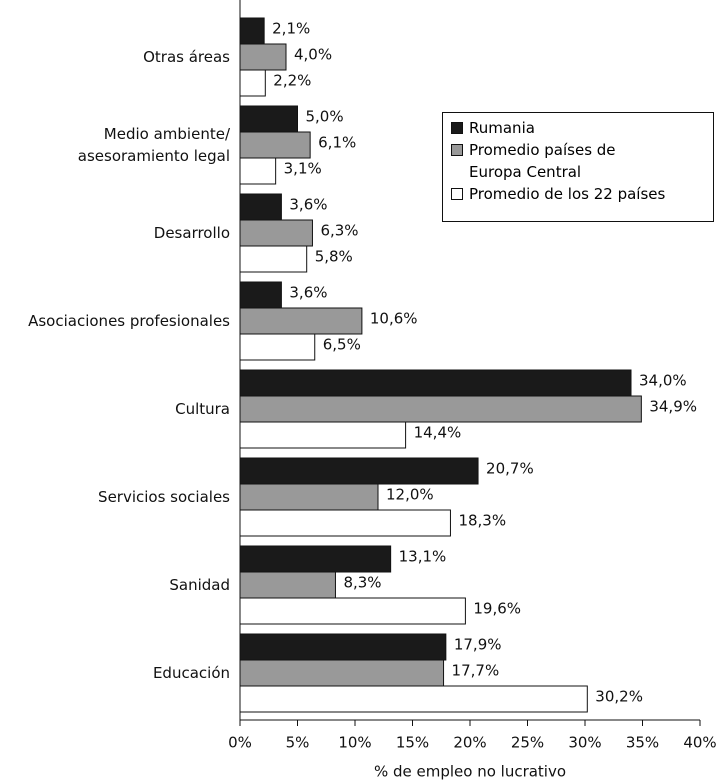  What do you see at coordinates (153, 145) in the screenshot?
I see `category-label: Medio ambiente/ asesoramiento legal` at bounding box center [153, 145].